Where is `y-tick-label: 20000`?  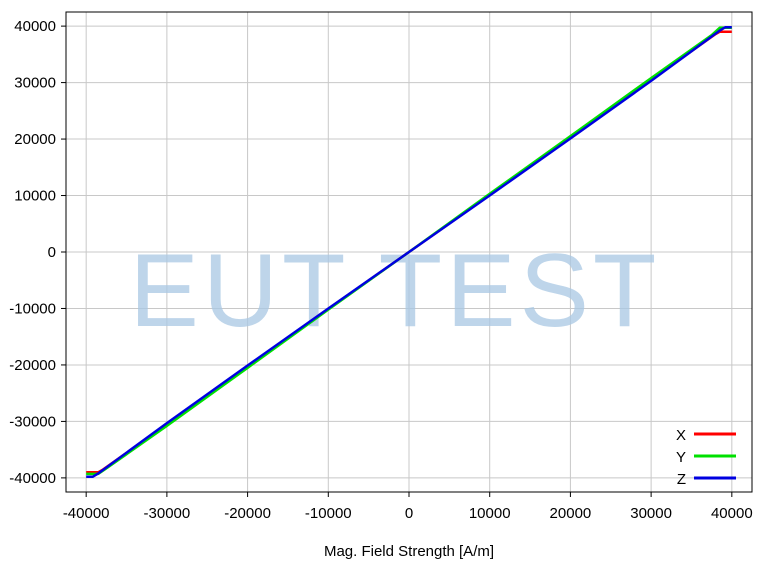
y-tick-label: 20000 is located at coordinates (35, 139).